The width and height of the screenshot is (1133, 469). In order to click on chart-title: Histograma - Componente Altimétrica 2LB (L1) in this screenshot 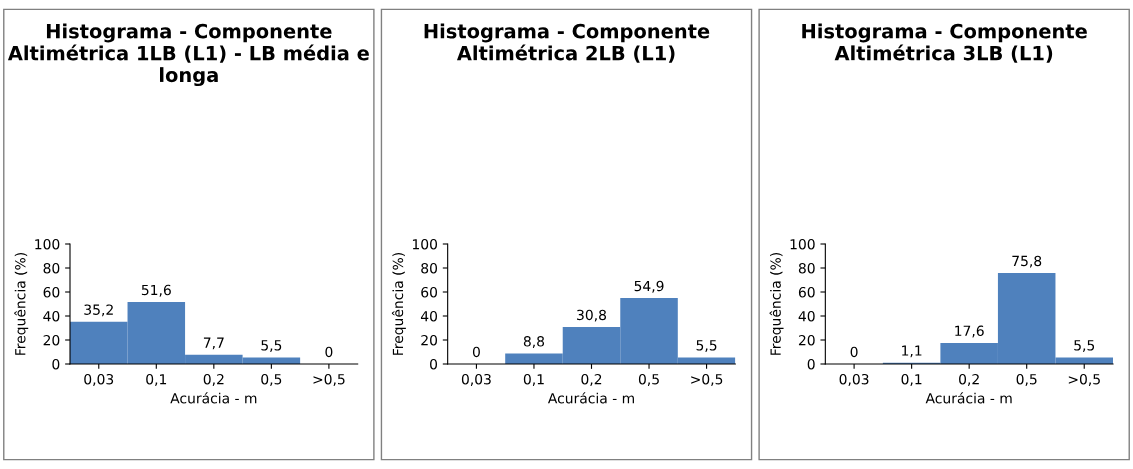, I will do `click(567, 43)`.